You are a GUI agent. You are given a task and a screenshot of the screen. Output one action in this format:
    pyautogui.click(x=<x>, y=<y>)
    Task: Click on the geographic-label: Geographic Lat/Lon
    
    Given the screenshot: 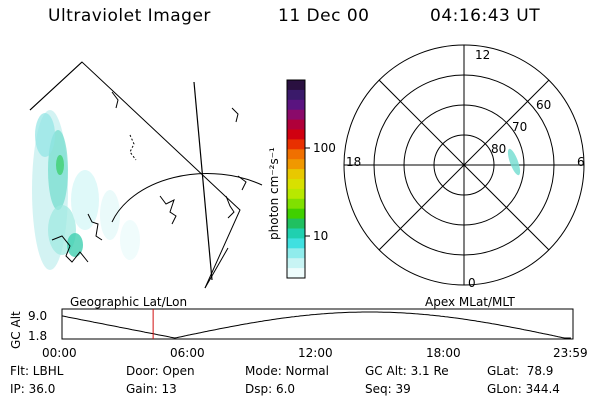 What is the action you would take?
    pyautogui.click(x=128, y=302)
    